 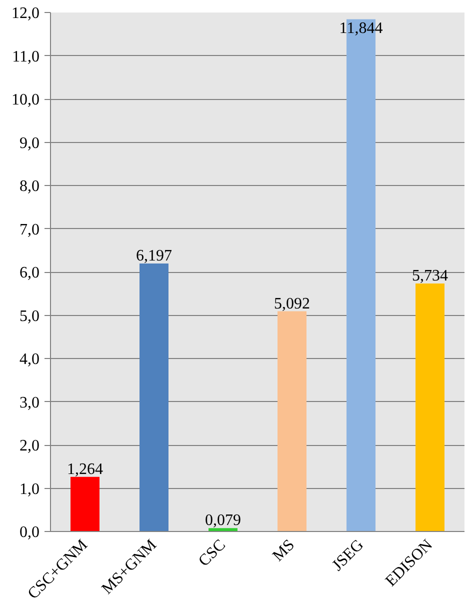 I want to click on data-label: 6,197, so click(x=154, y=255).